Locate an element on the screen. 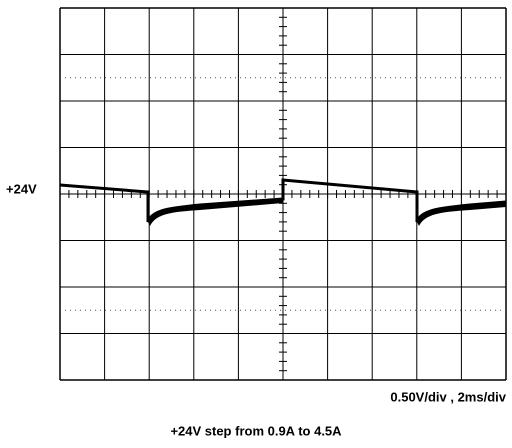 The width and height of the screenshot is (512, 448). trace-fill is located at coordinates (327, 212).